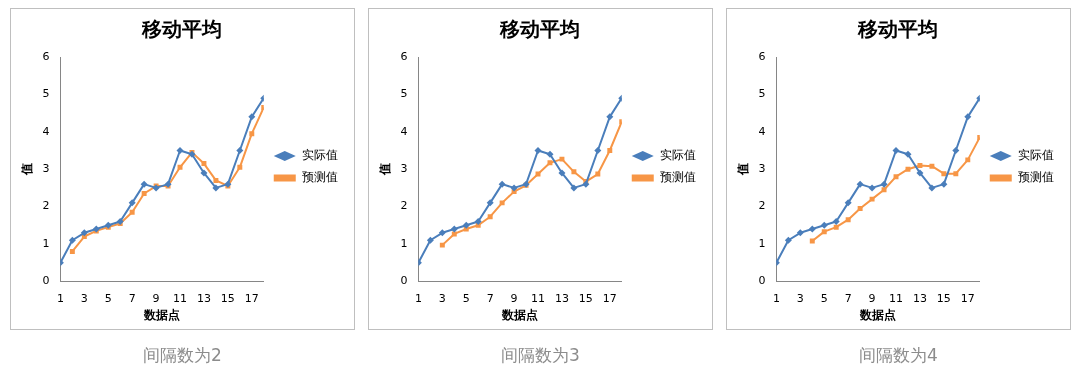 This screenshot has height=382, width=1080. Describe the element at coordinates (404, 243) in the screenshot. I see `y-tick-label: 1` at that location.